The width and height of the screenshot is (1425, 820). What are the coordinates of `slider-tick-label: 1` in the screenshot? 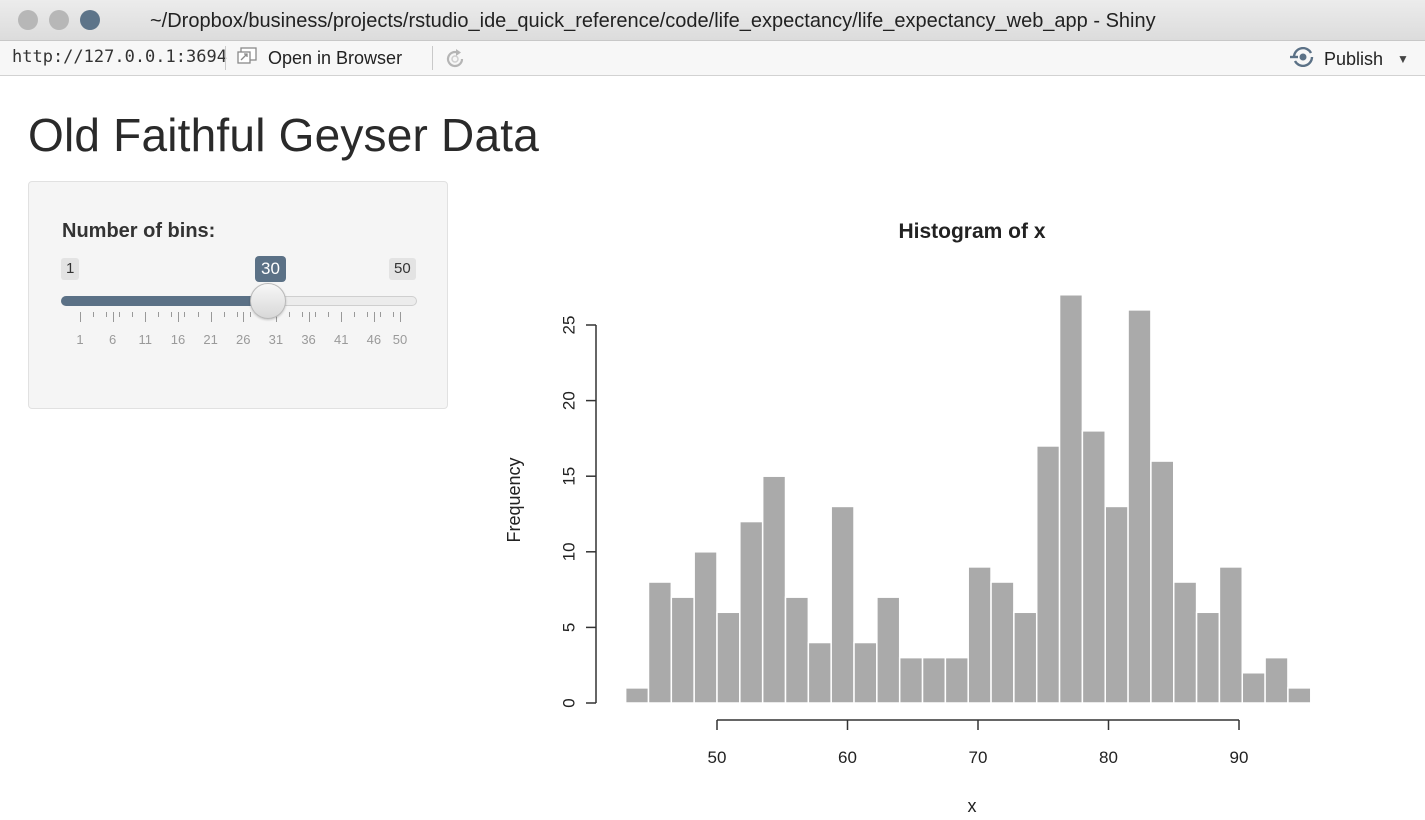 It's located at (80, 339).